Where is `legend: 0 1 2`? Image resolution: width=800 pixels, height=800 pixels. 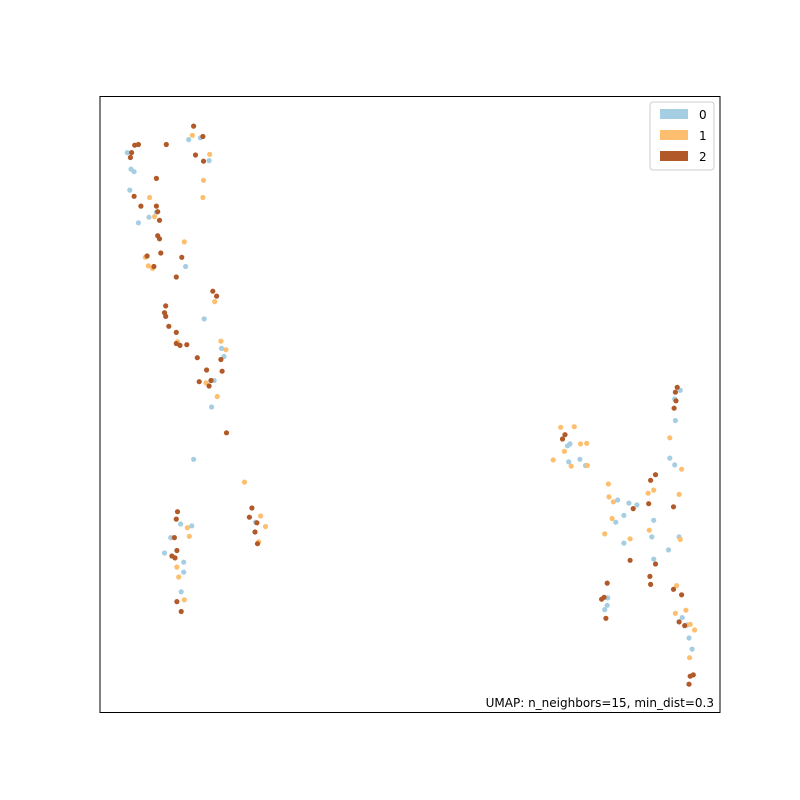 legend: 0 1 2 is located at coordinates (682, 136).